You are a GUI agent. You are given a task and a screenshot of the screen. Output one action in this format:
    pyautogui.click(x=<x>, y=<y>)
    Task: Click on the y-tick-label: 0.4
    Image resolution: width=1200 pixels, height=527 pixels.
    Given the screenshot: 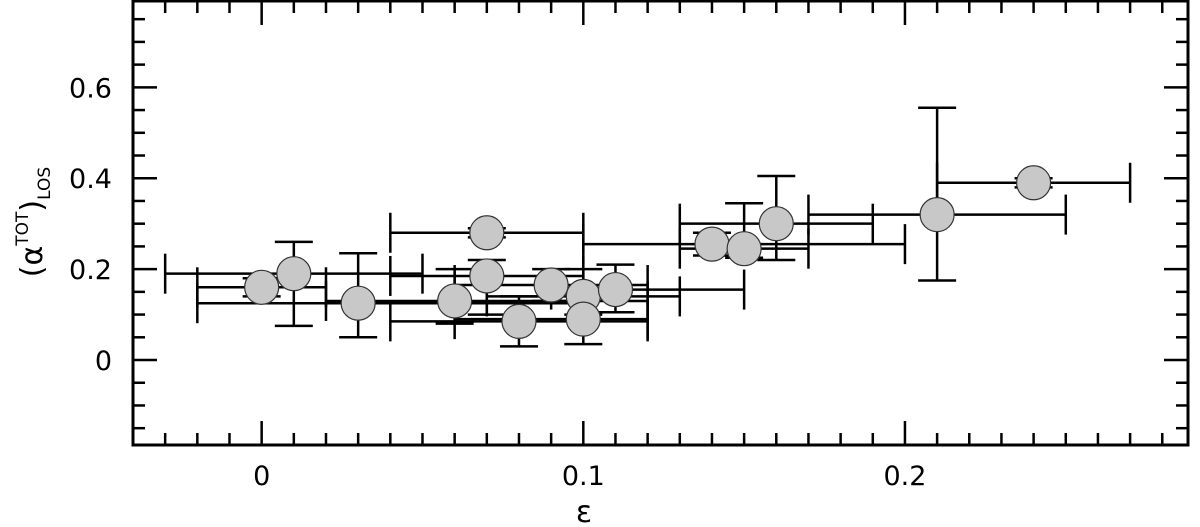 What is the action you would take?
    pyautogui.click(x=90, y=179)
    